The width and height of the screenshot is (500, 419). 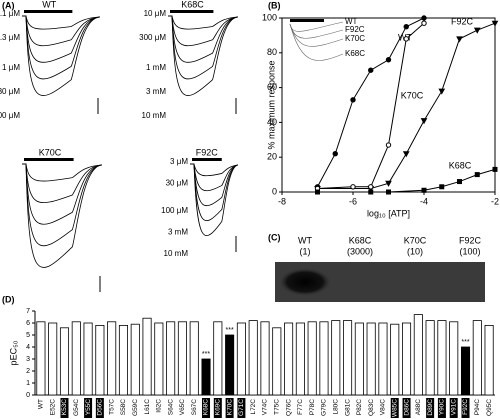 I want to click on x-tick-label: P82C, so click(x=359, y=407).